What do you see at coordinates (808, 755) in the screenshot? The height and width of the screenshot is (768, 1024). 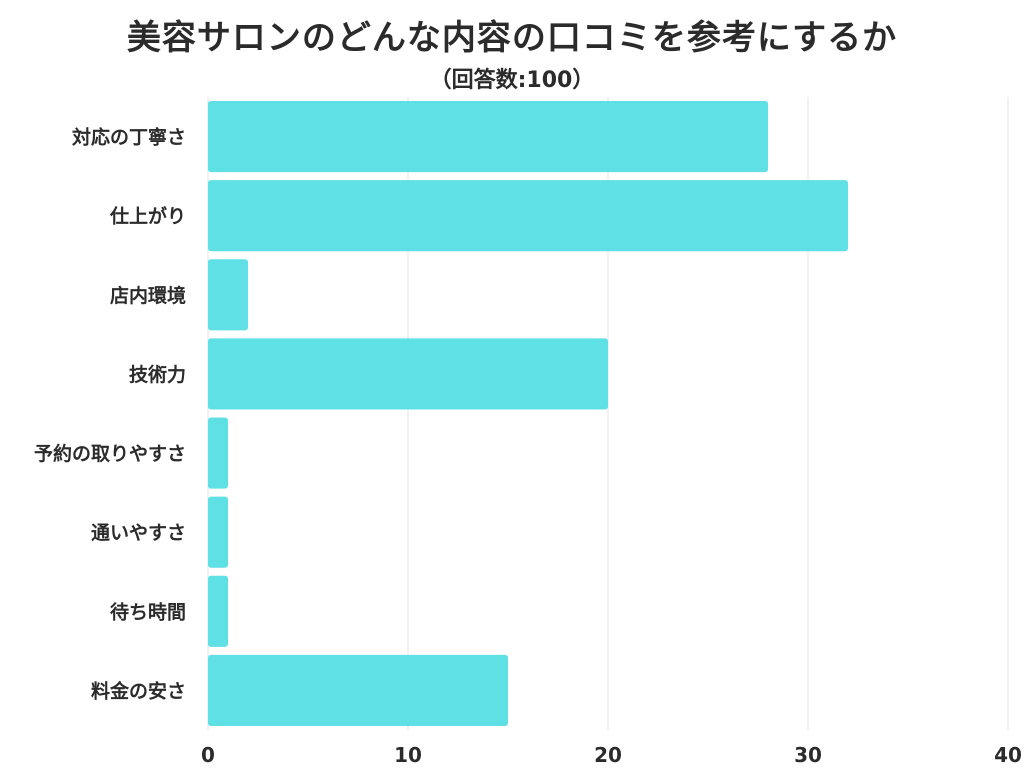 I see `x-tick-label: 30` at bounding box center [808, 755].